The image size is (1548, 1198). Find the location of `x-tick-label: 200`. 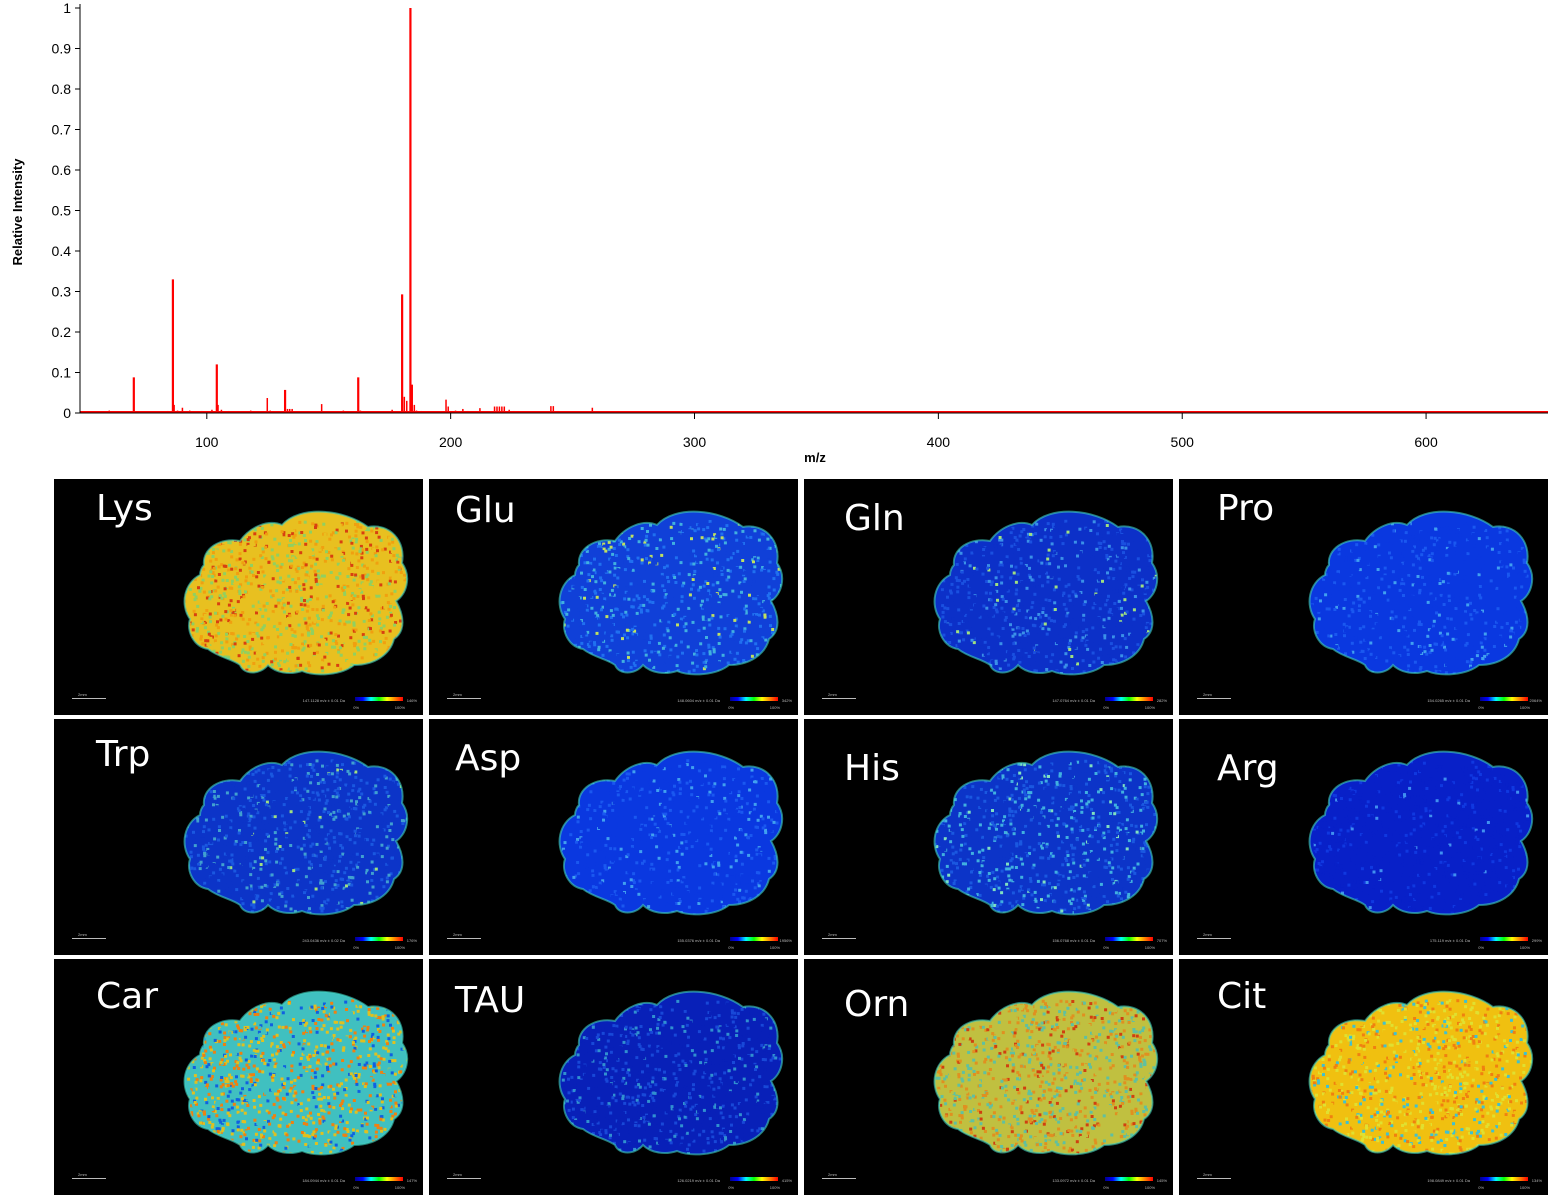

x-tick-label: 200 is located at coordinates (451, 442).